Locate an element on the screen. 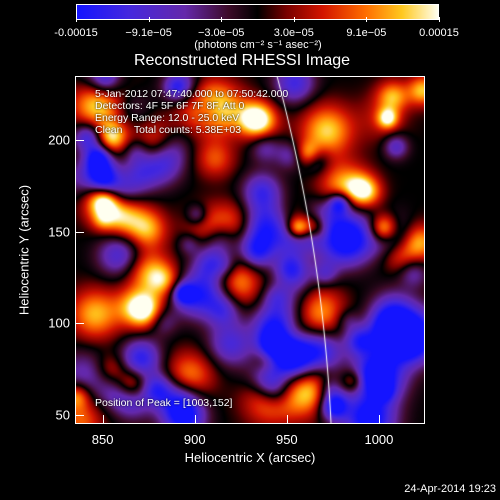 The image size is (500, 500). colorbar is located at coordinates (257, 12).